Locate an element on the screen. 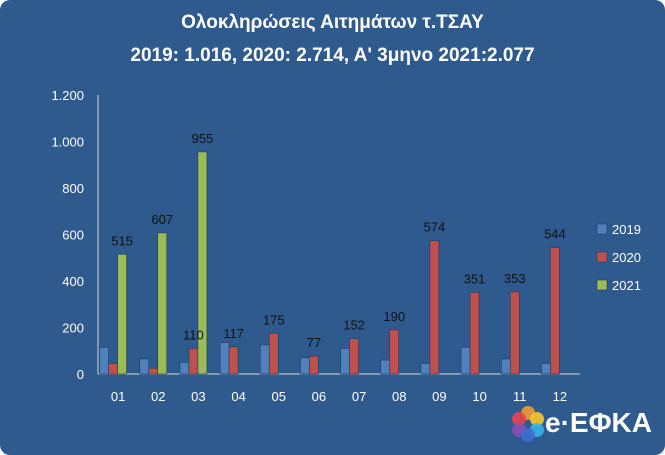 The image size is (665, 455). y-tick-label: 1.200 is located at coordinates (67, 95).